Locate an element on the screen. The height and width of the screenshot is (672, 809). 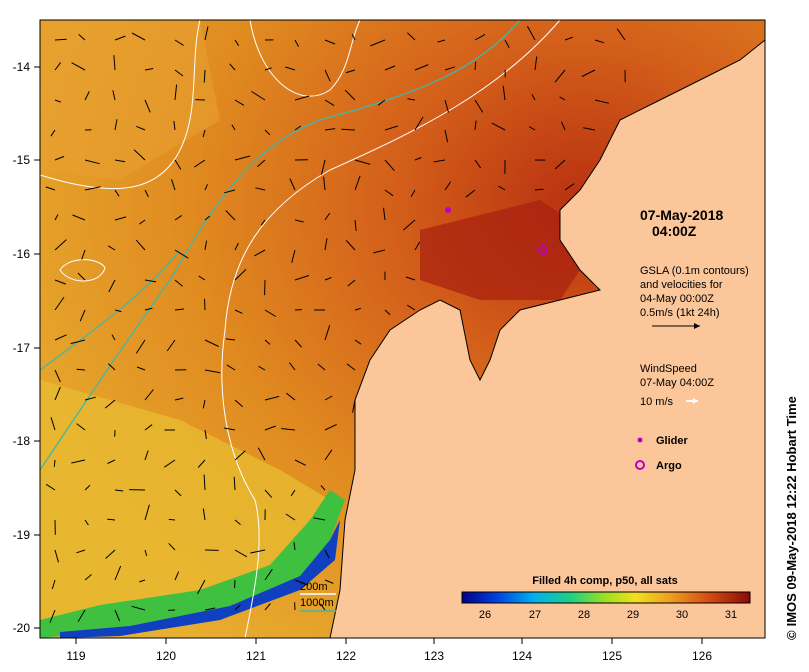
contour-200m-north is located at coordinates (305, 58).